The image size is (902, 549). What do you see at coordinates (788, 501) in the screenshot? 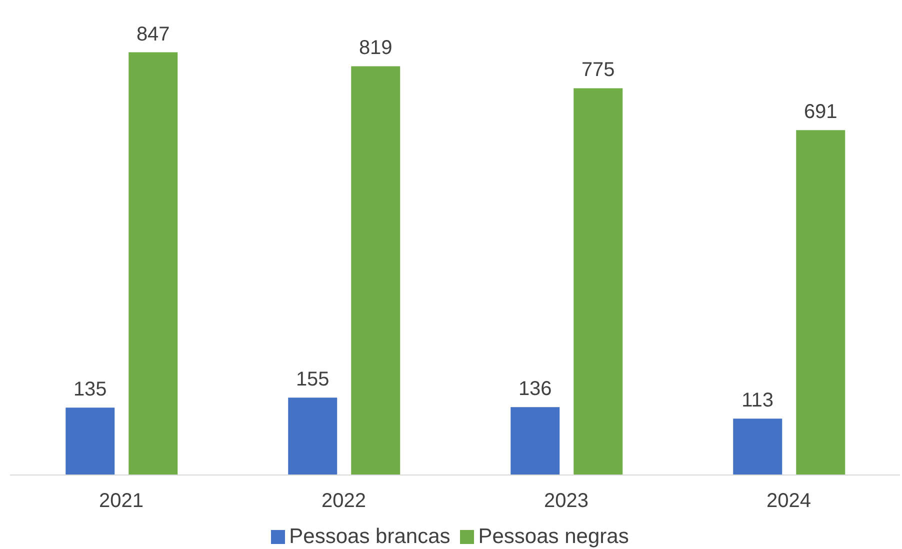
I see `x-tick-label: 2024` at bounding box center [788, 501].